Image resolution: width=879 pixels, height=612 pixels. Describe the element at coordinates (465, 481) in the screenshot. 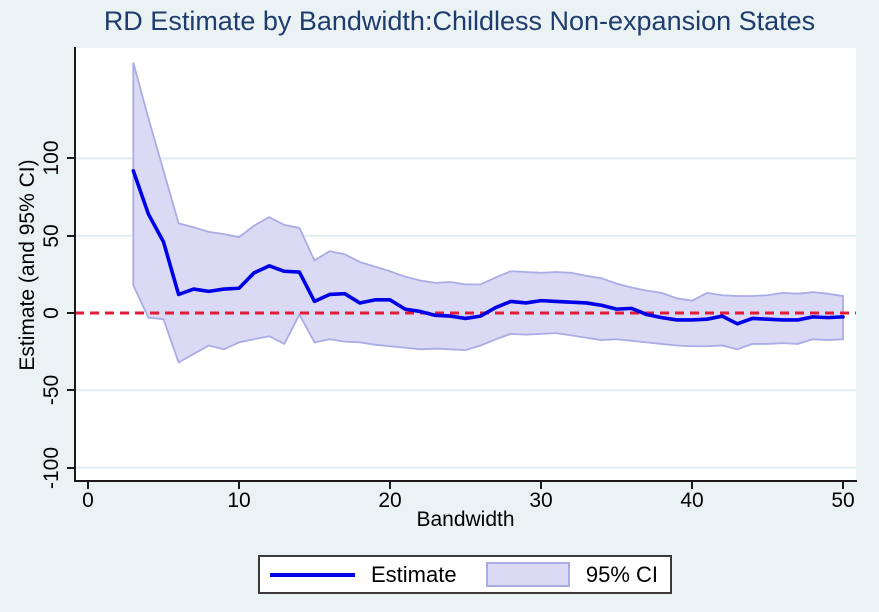

I see `x-axis-line` at that location.